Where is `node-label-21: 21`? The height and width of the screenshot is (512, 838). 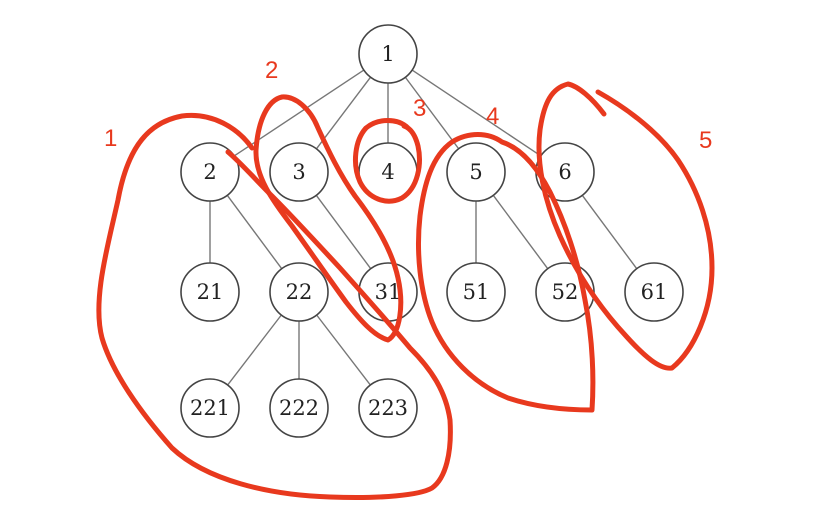 node-label-21: 21 is located at coordinates (210, 292).